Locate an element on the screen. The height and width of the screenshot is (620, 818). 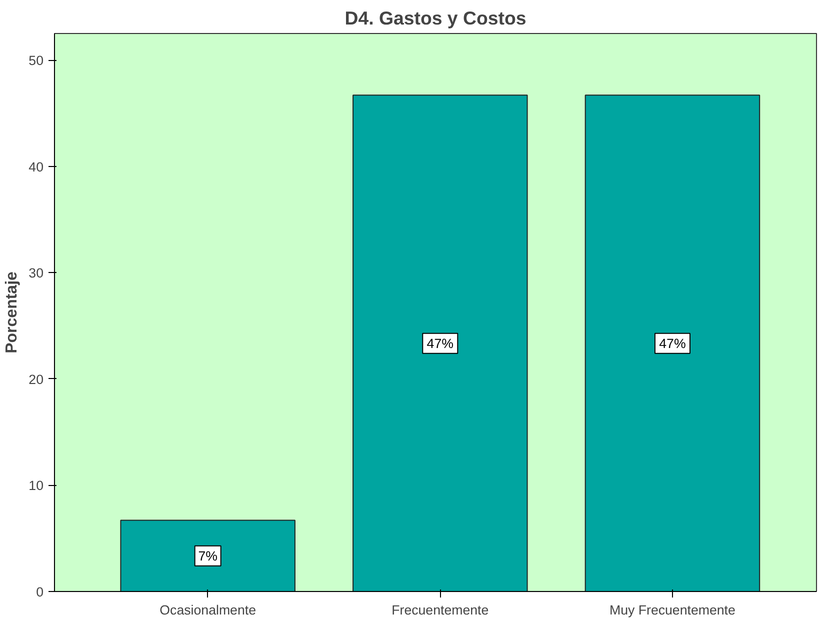
y-tick-label: 50 is located at coordinates (36, 60).